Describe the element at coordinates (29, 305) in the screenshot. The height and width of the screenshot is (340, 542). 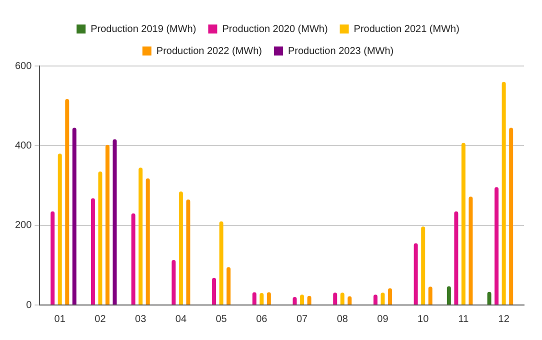
I see `y-tick-label: 0` at that location.